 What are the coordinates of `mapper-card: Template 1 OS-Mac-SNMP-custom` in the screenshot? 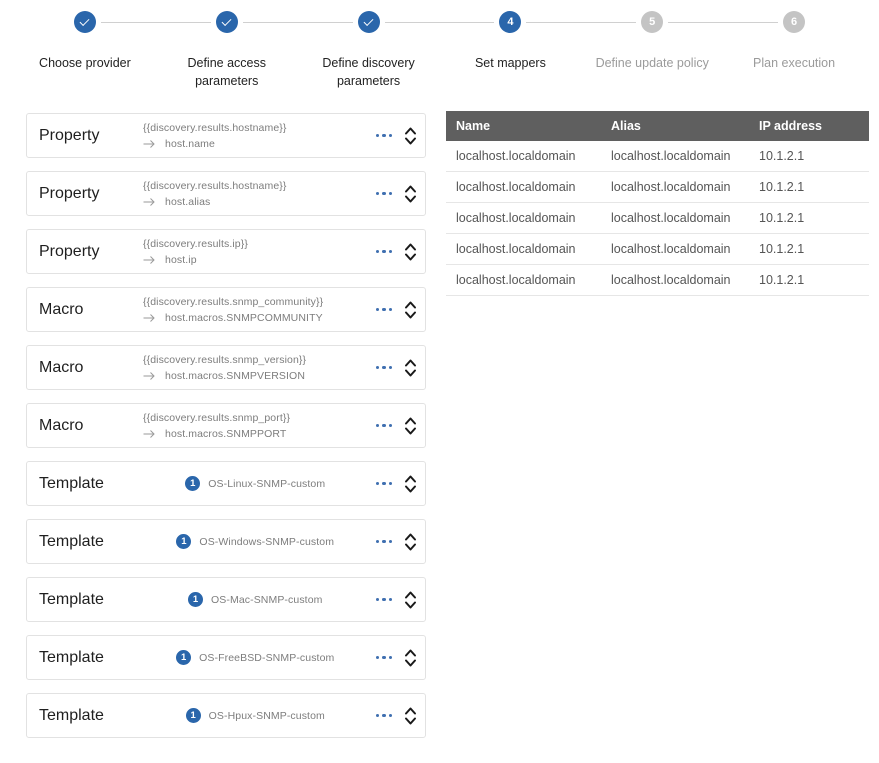 It's located at (226, 599).